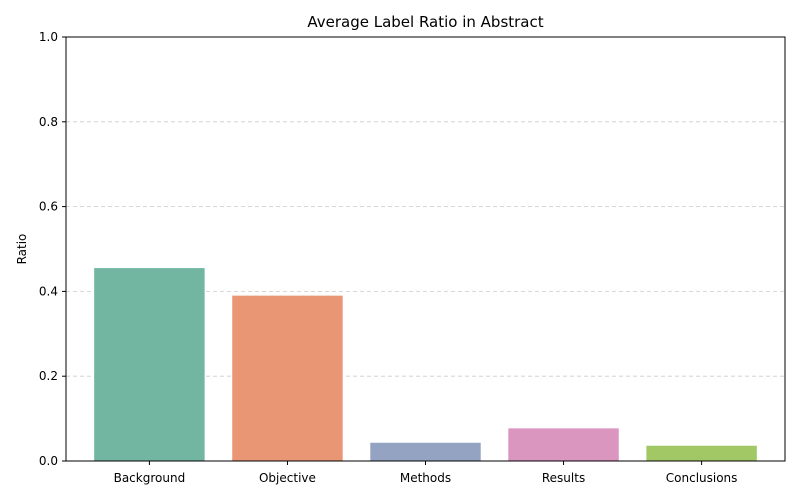 Image resolution: width=800 pixels, height=504 pixels. What do you see at coordinates (52, 249) in the screenshot?
I see `y-axis-ticks: 0.0 0.2 0.4 0.6 0.8 1.0` at bounding box center [52, 249].